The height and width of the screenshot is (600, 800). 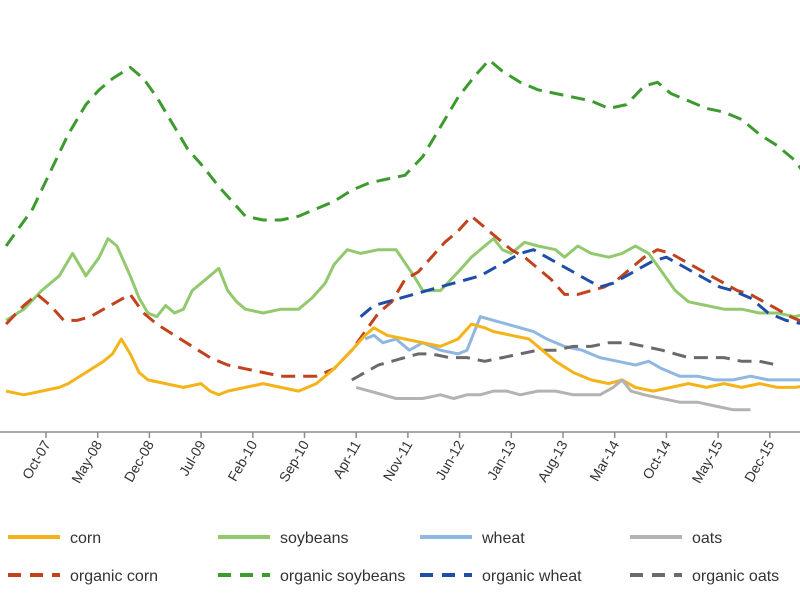 What do you see at coordinates (192, 457) in the screenshot?
I see `x-tick-label: Jul-09` at bounding box center [192, 457].